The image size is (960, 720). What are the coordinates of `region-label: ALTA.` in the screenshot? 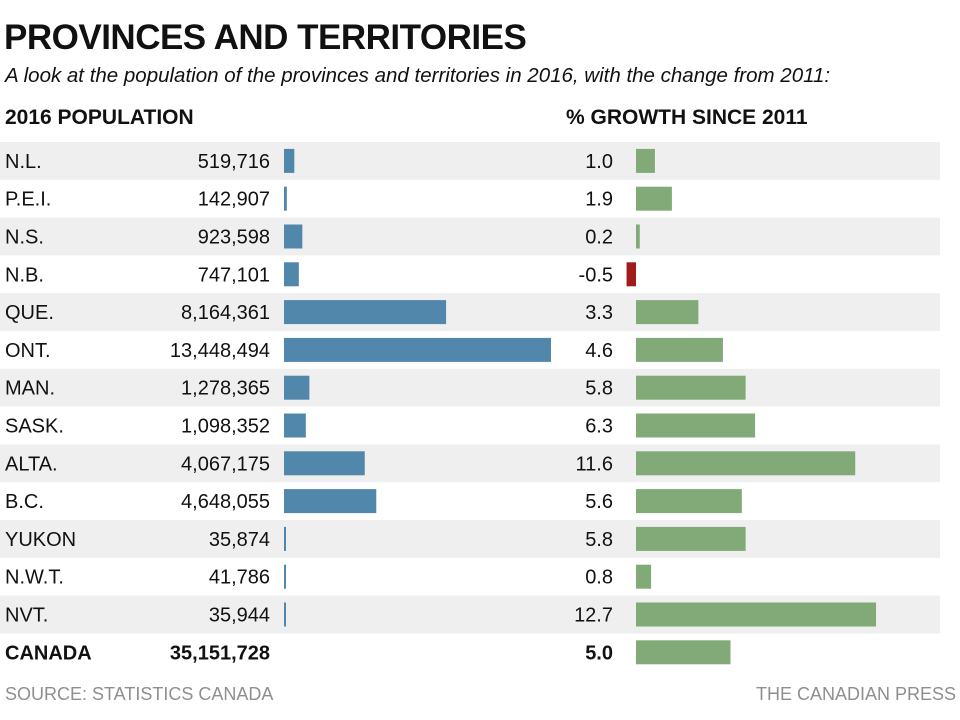 It's located at (31, 464).